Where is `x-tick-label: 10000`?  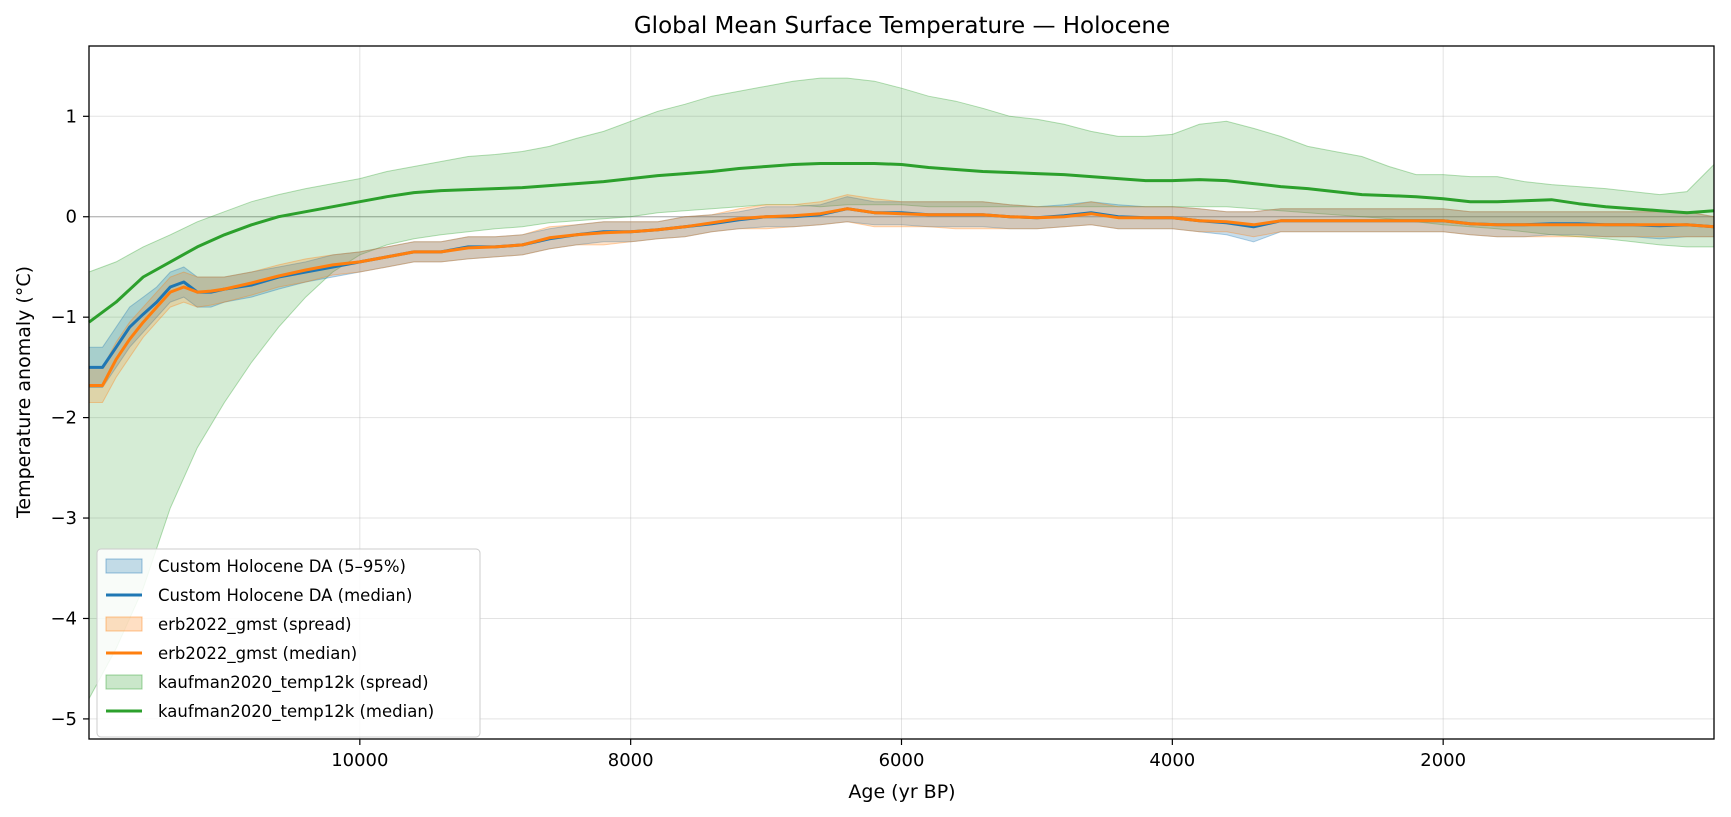 x-tick-label: 10000 is located at coordinates (359, 760).